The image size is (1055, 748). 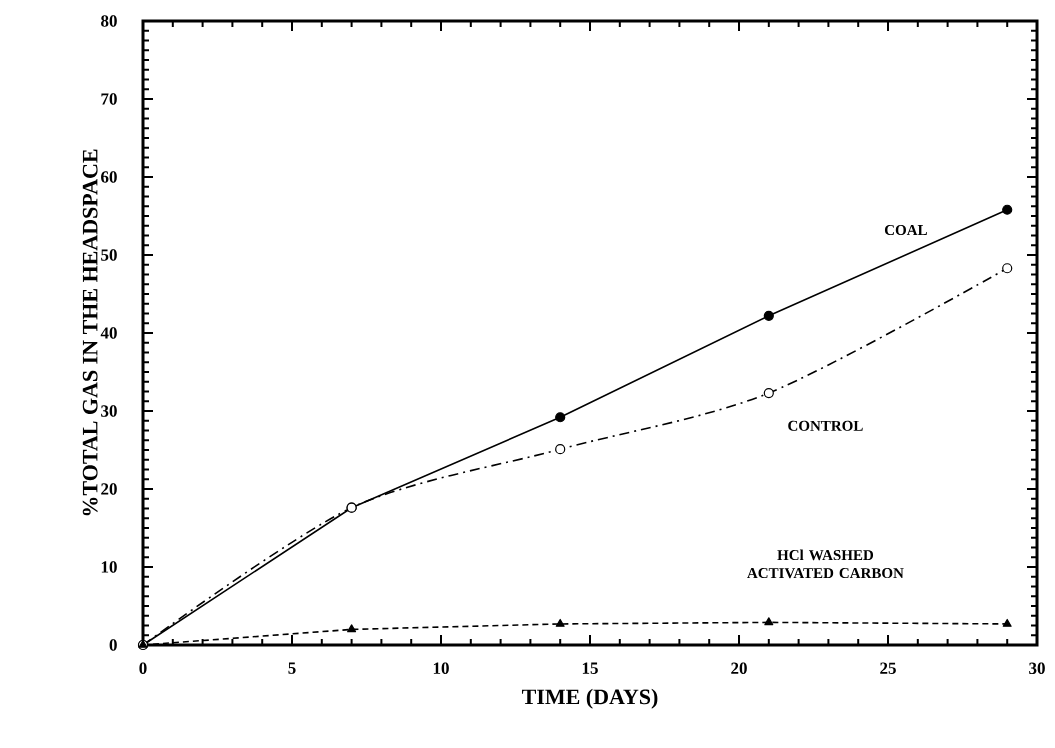 What do you see at coordinates (108, 333) in the screenshot?
I see `y-tick-label: 40` at bounding box center [108, 333].